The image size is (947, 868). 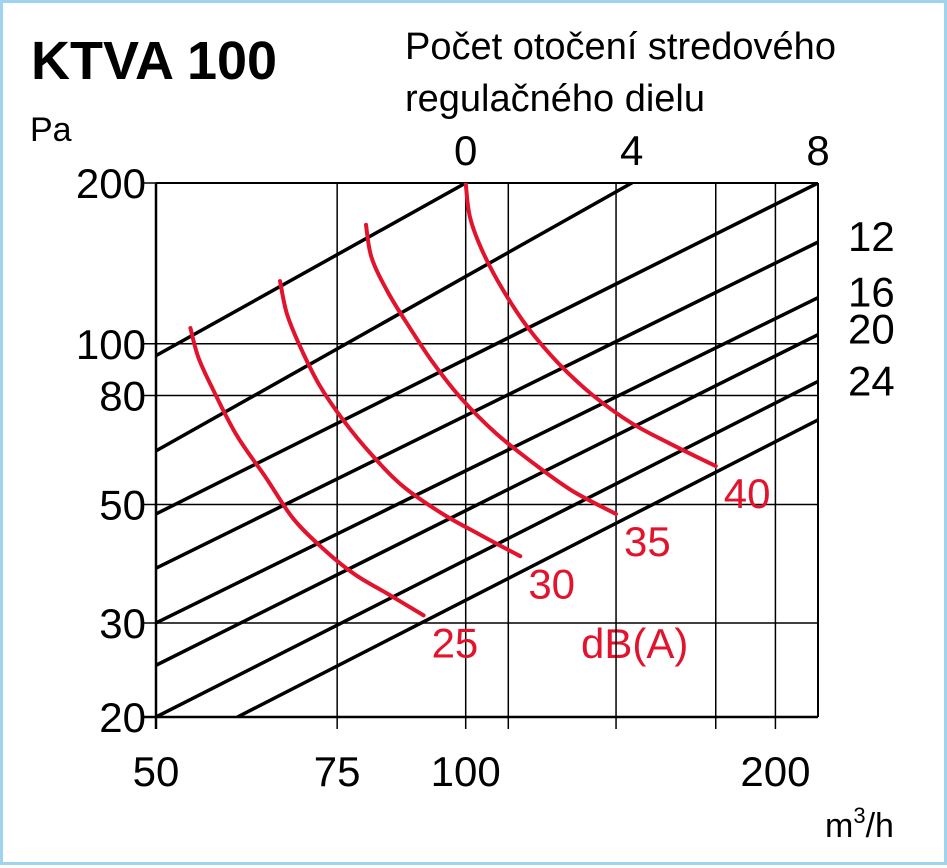 What do you see at coordinates (647, 541) in the screenshot?
I see `noise-curve-label: 35` at bounding box center [647, 541].